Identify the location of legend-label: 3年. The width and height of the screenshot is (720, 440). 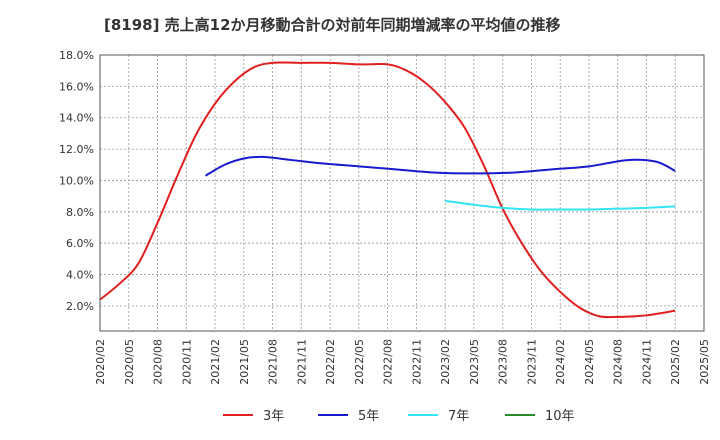
(273, 416).